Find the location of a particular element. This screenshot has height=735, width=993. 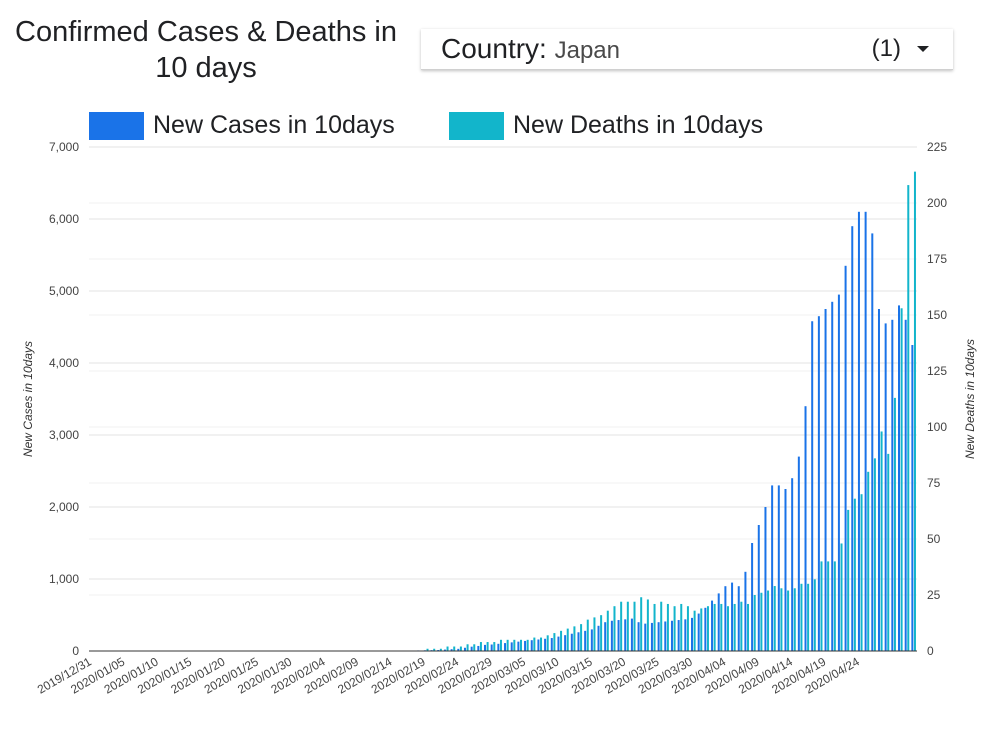

y-tick-label: 0 is located at coordinates (75, 651).